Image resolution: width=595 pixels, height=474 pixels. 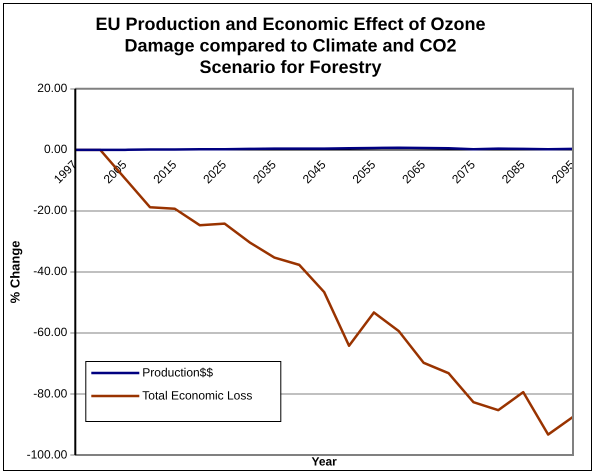 I want to click on y-tick-label: -20.00, so click(x=50, y=210).